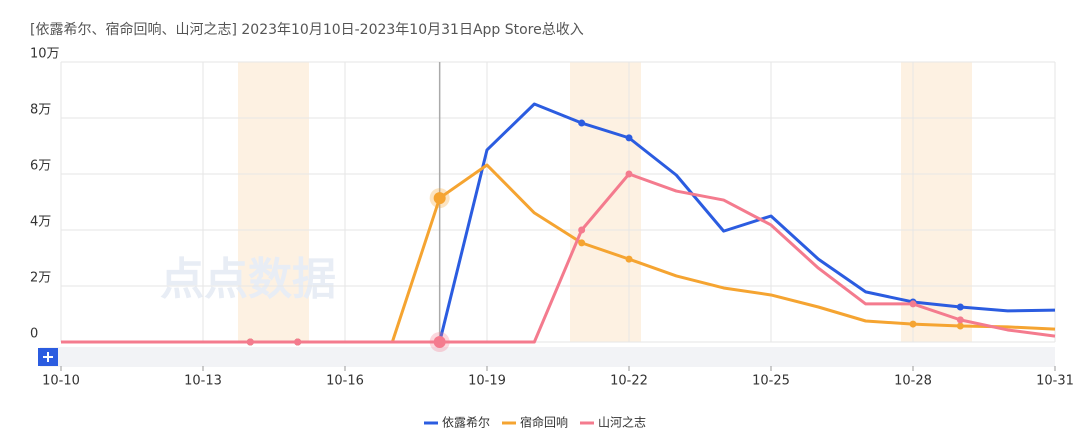 The height and width of the screenshot is (444, 1080). What do you see at coordinates (771, 381) in the screenshot?
I see `x-tick-label: 10-25` at bounding box center [771, 381].